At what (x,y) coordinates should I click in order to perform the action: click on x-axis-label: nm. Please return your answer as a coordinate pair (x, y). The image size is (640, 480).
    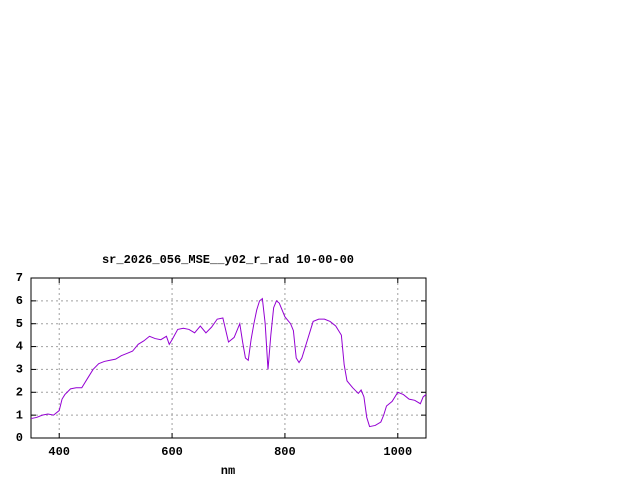
    Looking at the image, I should click on (228, 471).